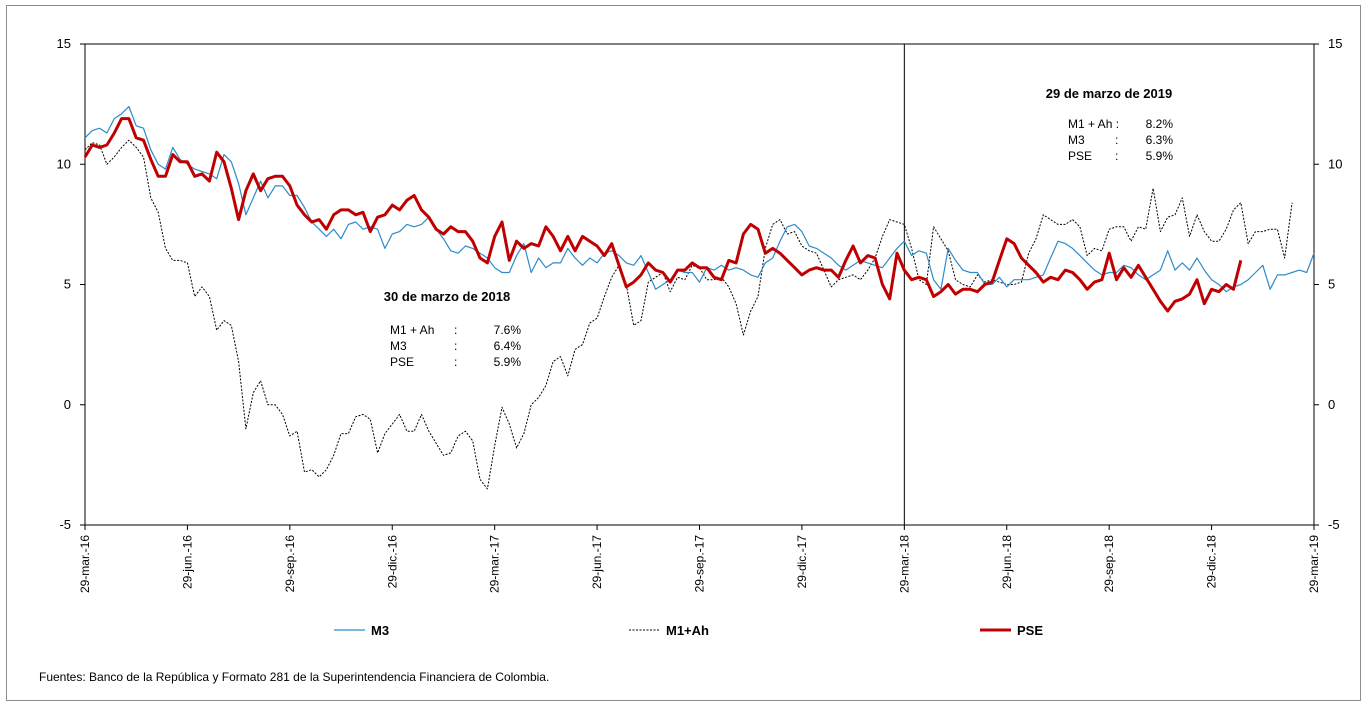  Describe the element at coordinates (64, 43) in the screenshot. I see `y-left-tick-label: 15` at that location.